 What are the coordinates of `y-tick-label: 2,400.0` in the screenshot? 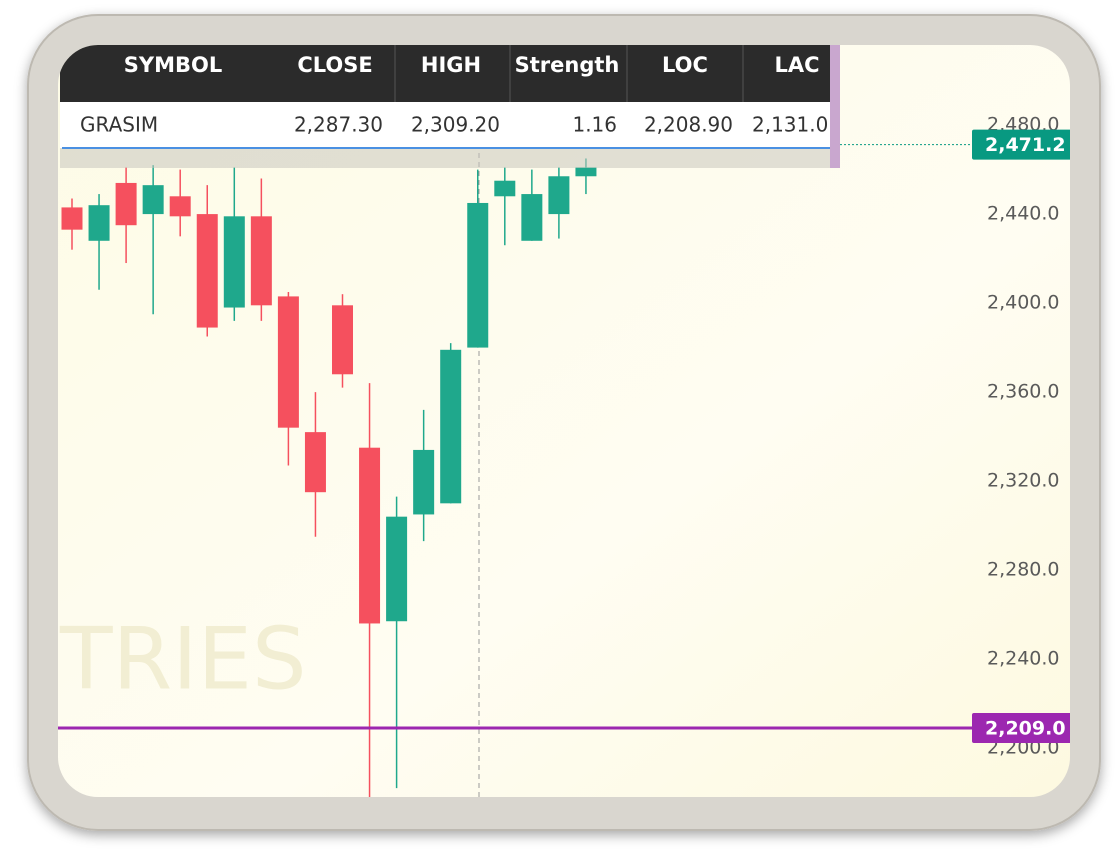 It's located at (1023, 303).